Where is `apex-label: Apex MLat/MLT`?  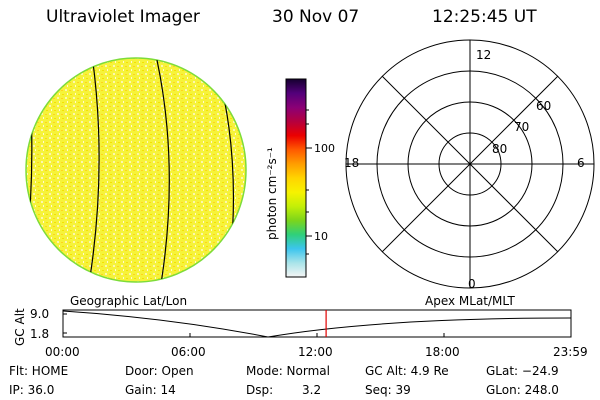
apex-label: Apex MLat/MLT is located at coordinates (470, 301).